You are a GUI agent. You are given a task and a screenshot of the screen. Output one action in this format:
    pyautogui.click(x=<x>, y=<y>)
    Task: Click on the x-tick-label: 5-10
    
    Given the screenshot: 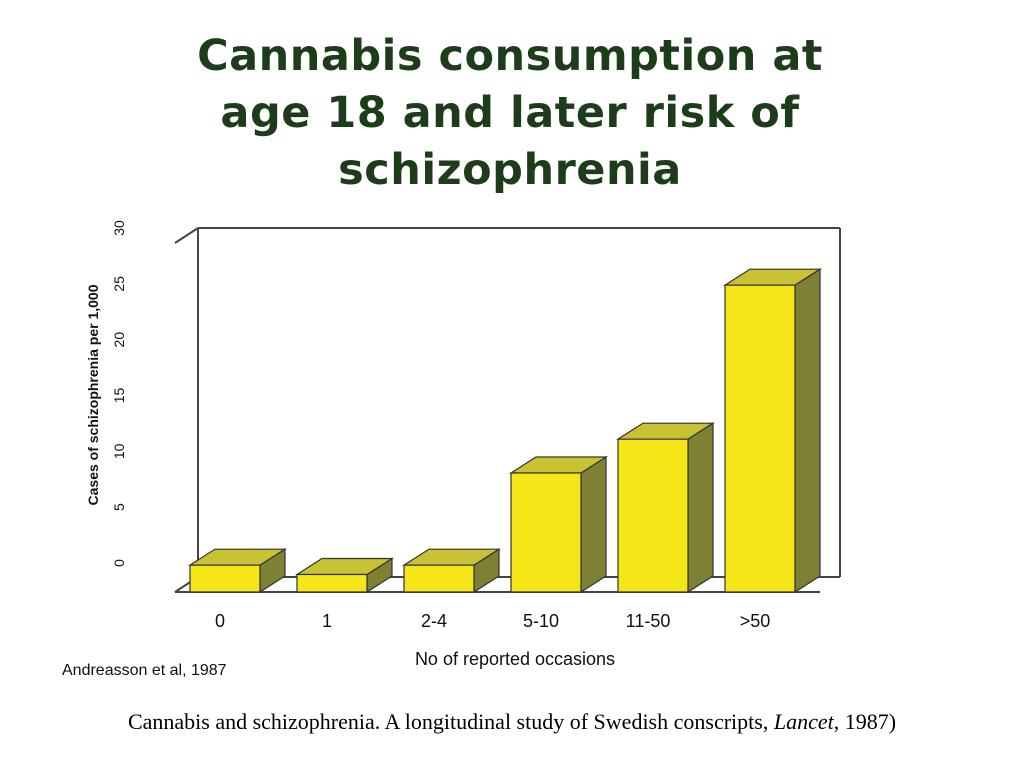 What is the action you would take?
    pyautogui.click(x=541, y=621)
    